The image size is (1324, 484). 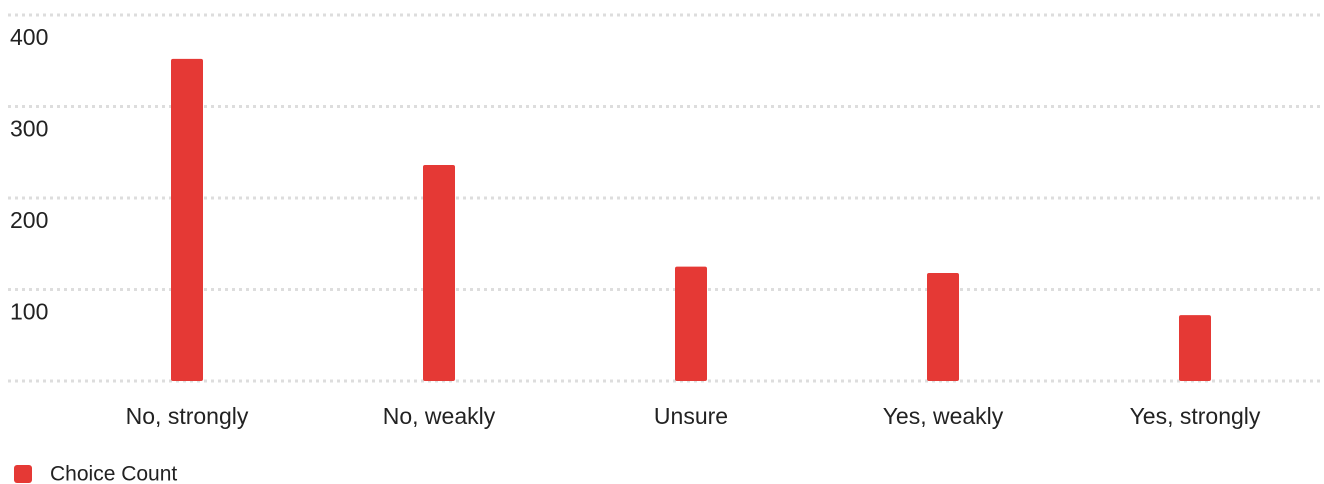 I want to click on x-tick-label: Yes, strongly, so click(x=1195, y=416).